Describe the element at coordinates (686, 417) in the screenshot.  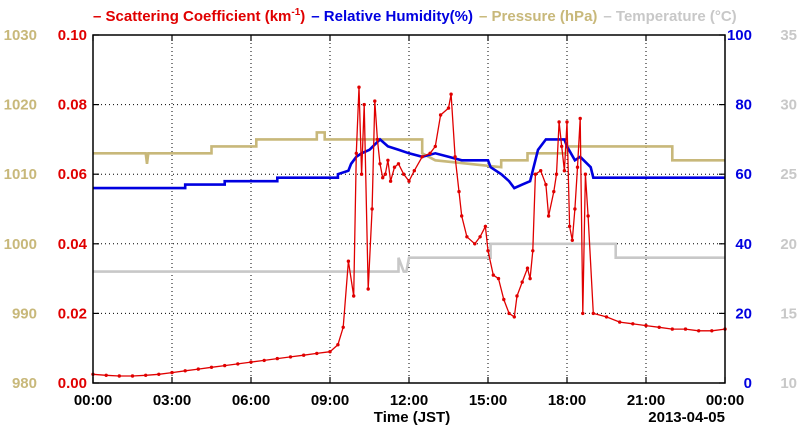
I see `date-label: 2013-04-05` at that location.